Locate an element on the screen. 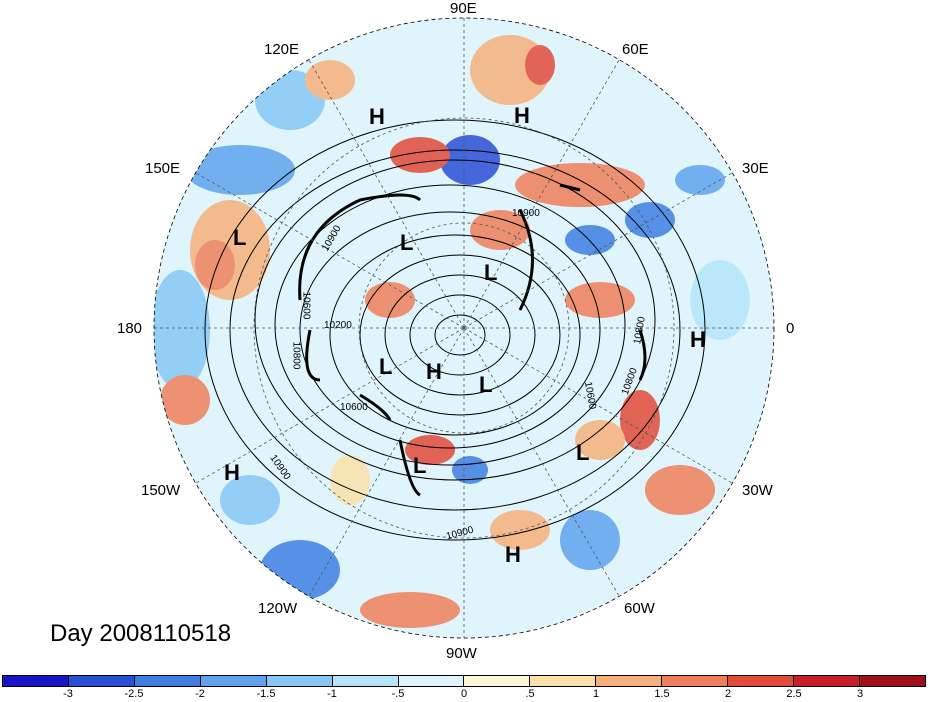 This screenshot has height=702, width=928. lon-label-180: 180 is located at coordinates (130, 328).